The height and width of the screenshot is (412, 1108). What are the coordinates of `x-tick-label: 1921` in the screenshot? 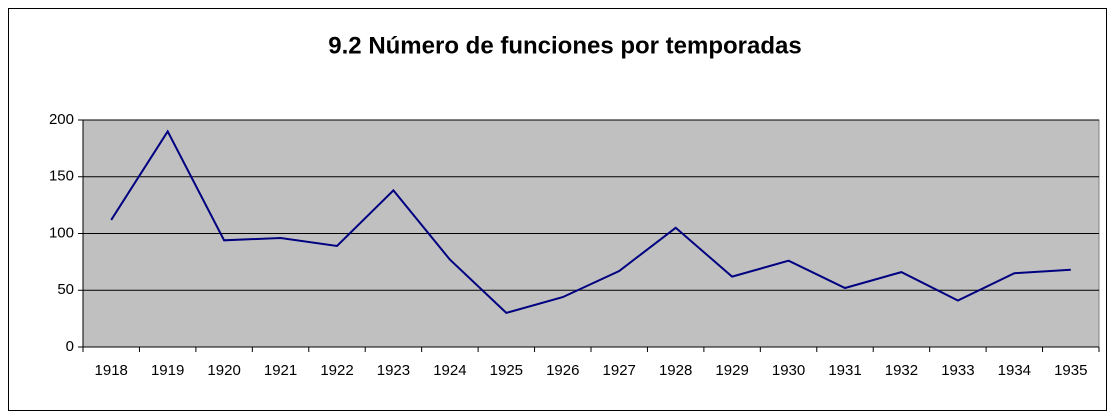 It's located at (280, 370).